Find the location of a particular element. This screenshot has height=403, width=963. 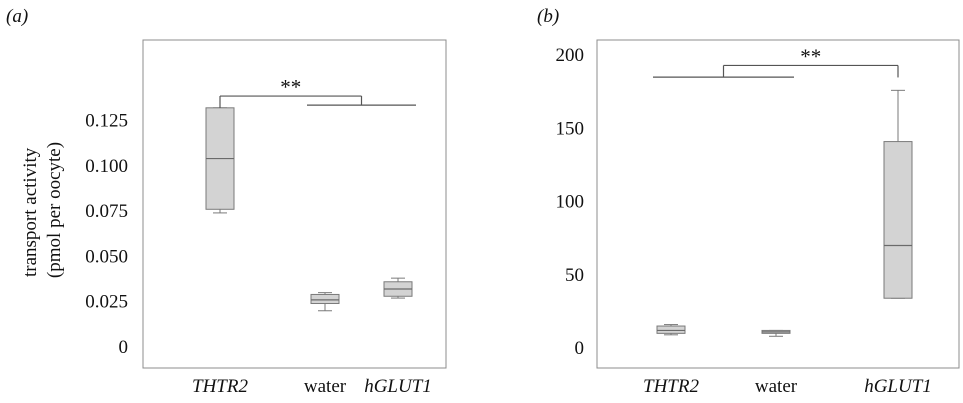

y-tick-label: 0.025 is located at coordinates (106, 302).